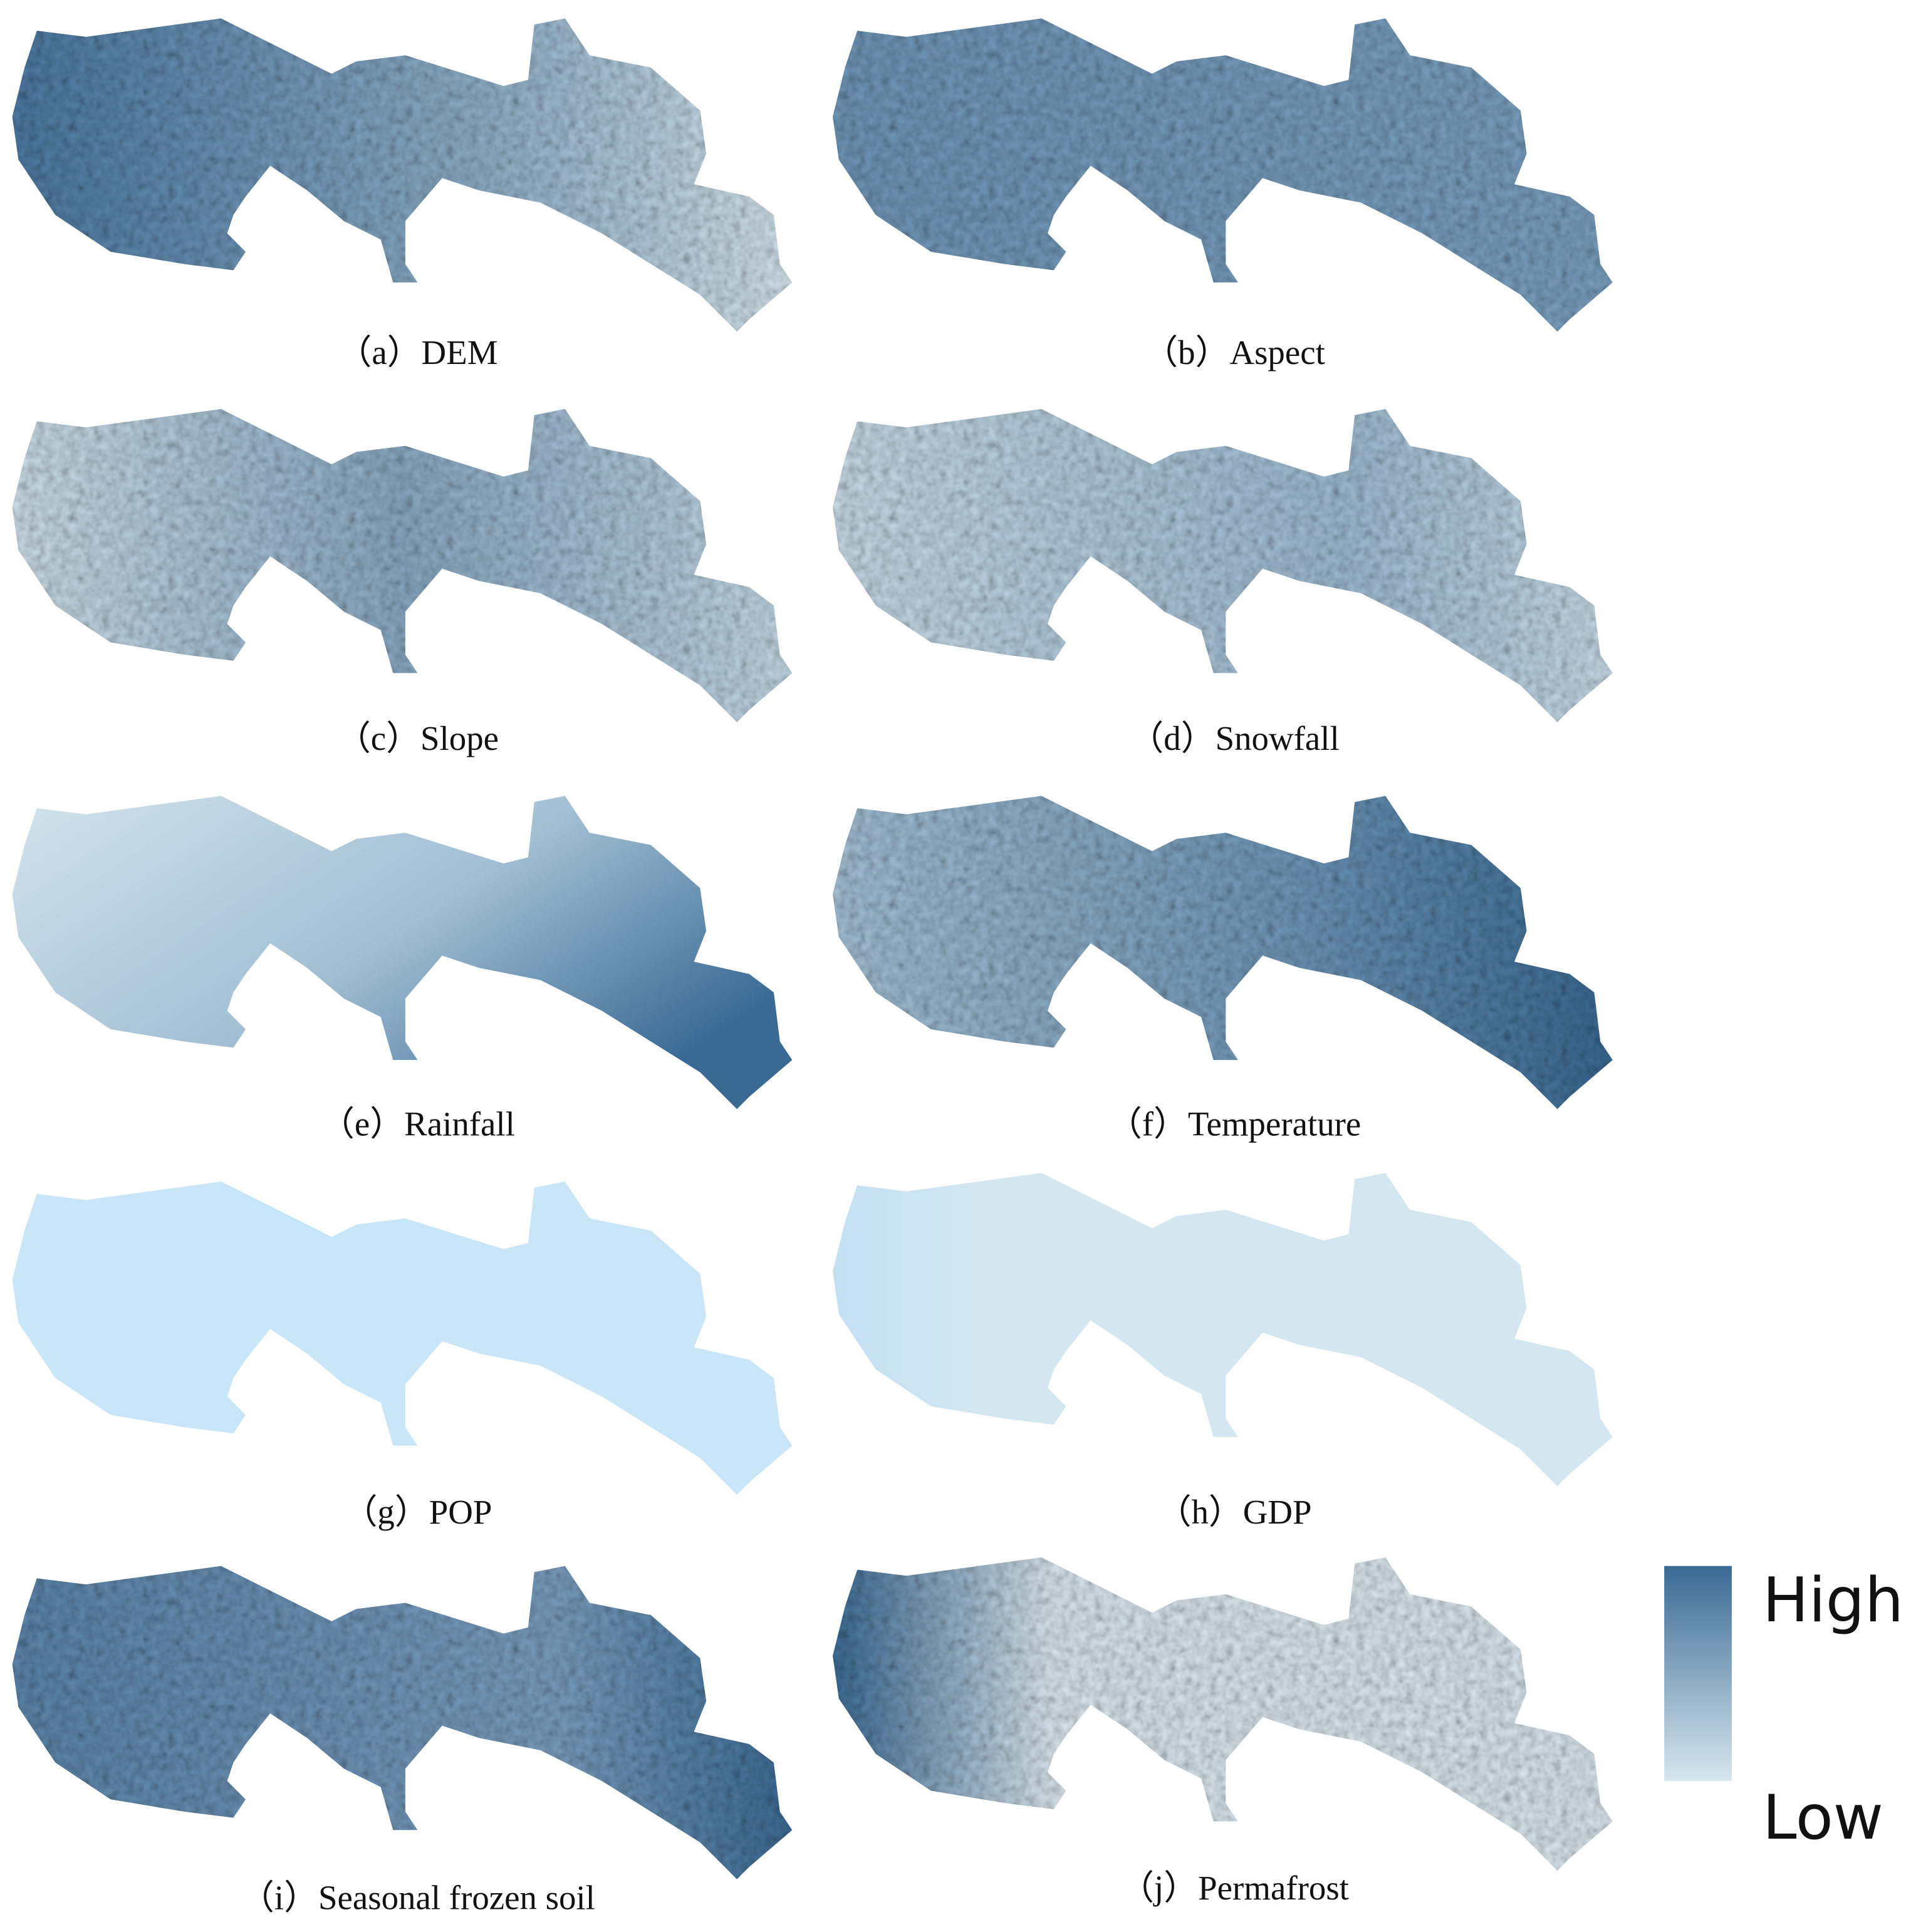 The image size is (1916, 1932). I want to click on panel-caption: （d）Snowfall, so click(1234, 738).